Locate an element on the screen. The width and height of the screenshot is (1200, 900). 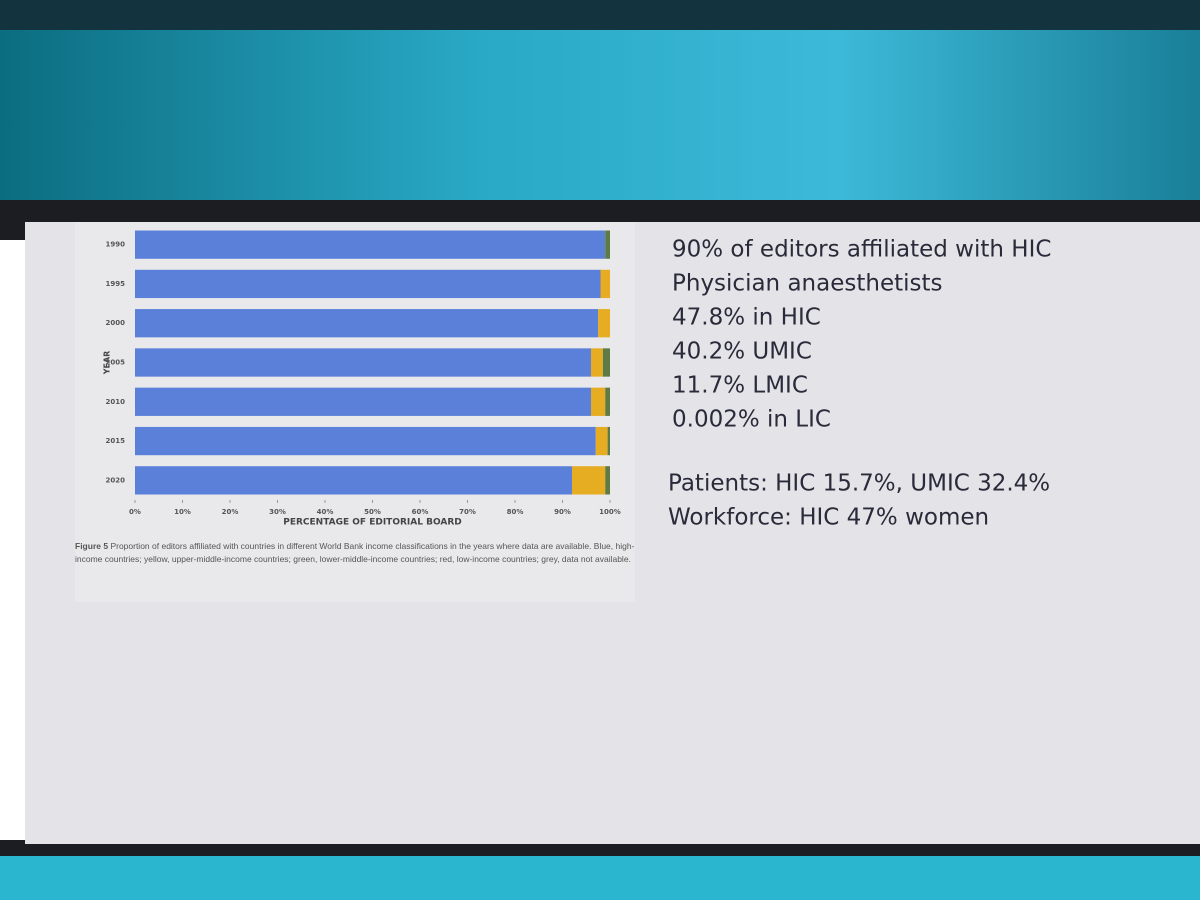
x-tick-label: 20% is located at coordinates (230, 512).